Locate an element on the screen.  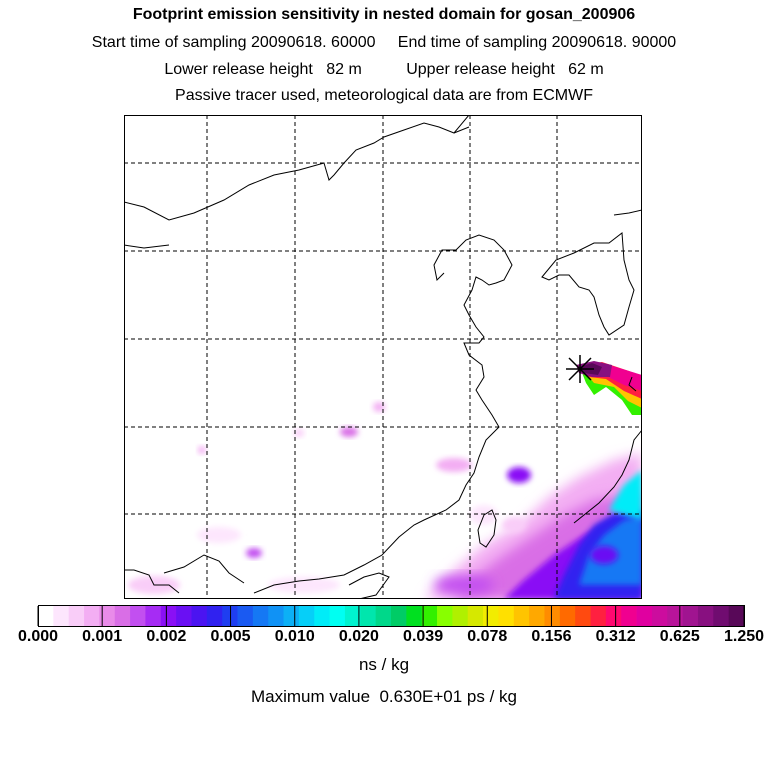
colorbar-frame is located at coordinates (391, 616).